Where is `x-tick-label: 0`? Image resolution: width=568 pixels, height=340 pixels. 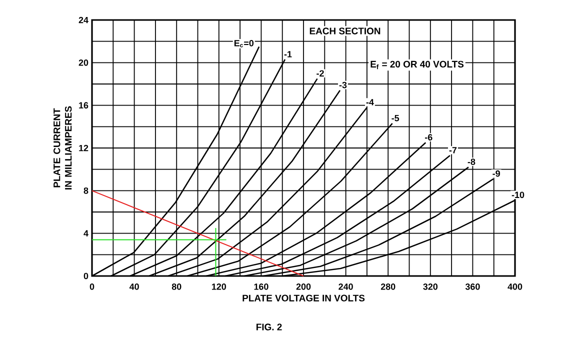
x-tick-label: 0 is located at coordinates (92, 287).